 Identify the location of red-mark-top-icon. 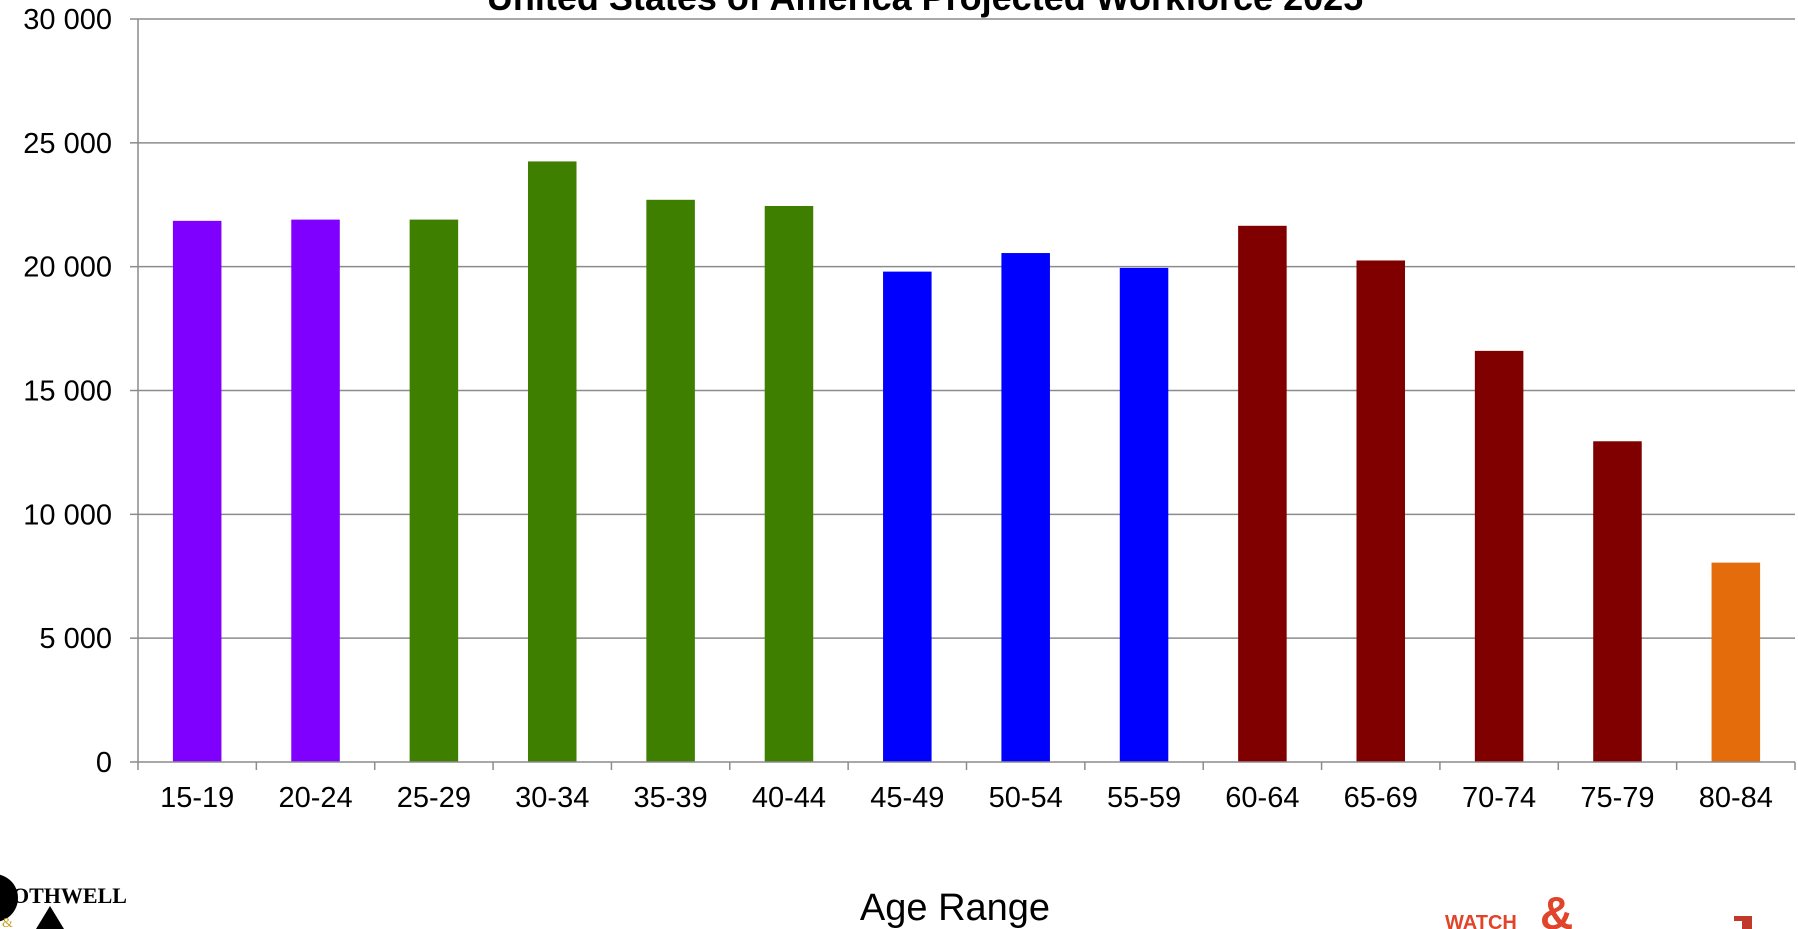
(1741, 918).